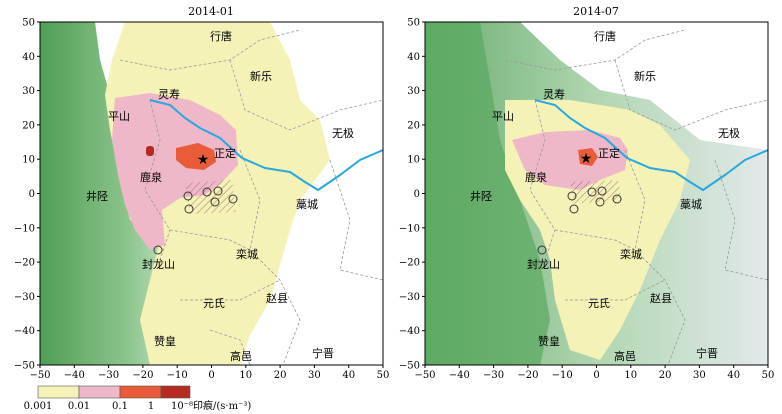  Describe the element at coordinates (323, 353) in the screenshot. I see `place-label-ningjin-left: 宁晋` at that location.